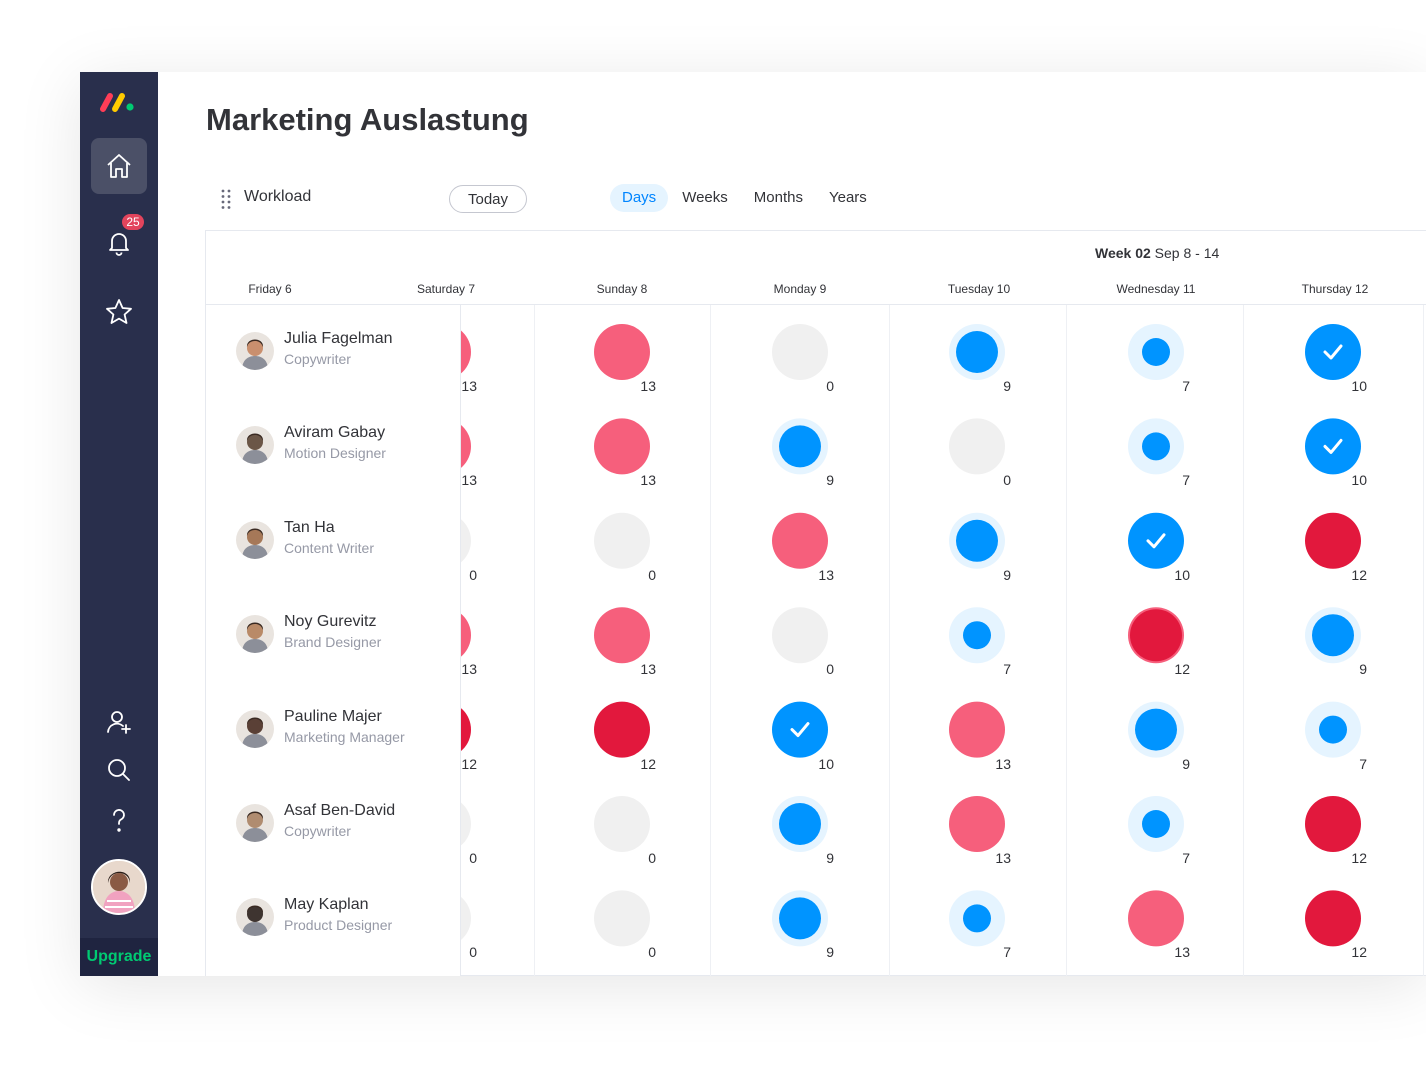  I want to click on user-avatar-icon, so click(119, 887).